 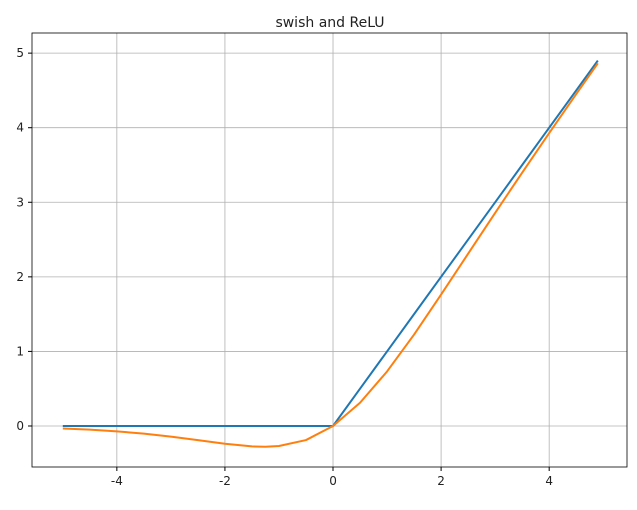 I want to click on y-tick-label: 1, so click(x=20, y=351).